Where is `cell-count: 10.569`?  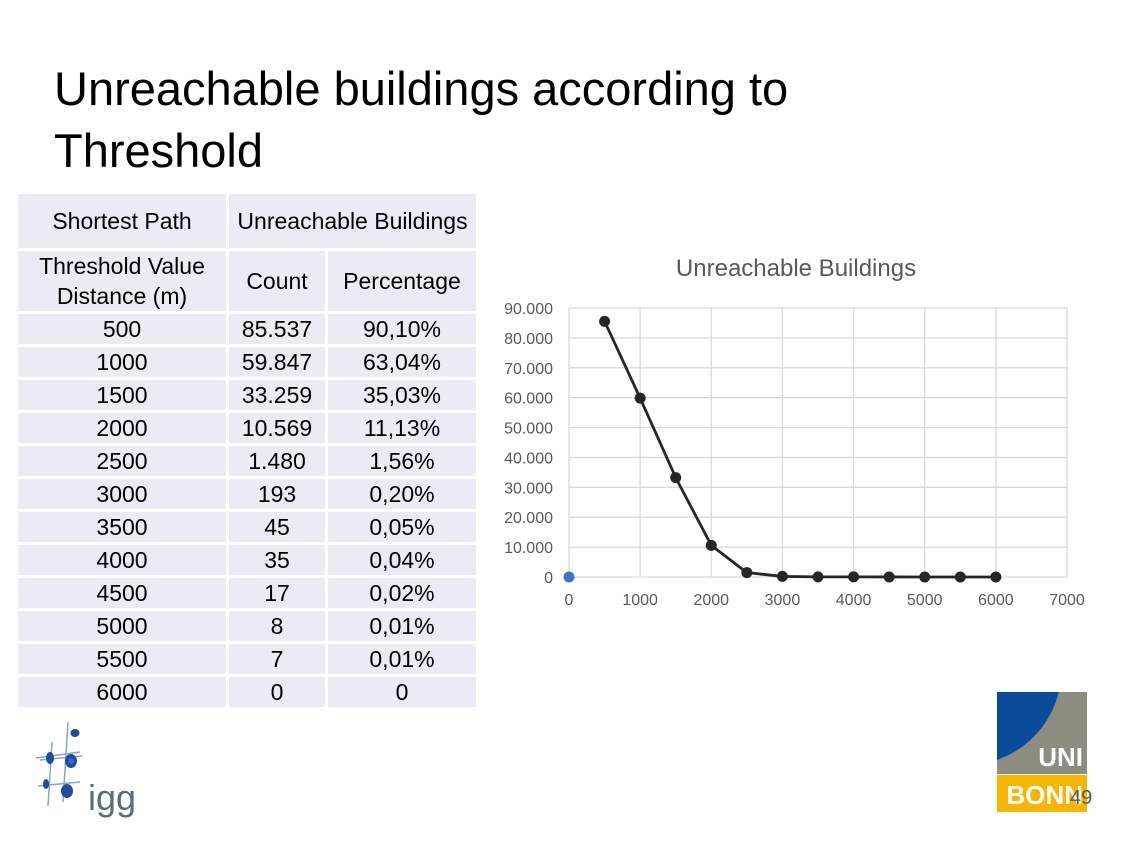 cell-count: 10.569 is located at coordinates (277, 428).